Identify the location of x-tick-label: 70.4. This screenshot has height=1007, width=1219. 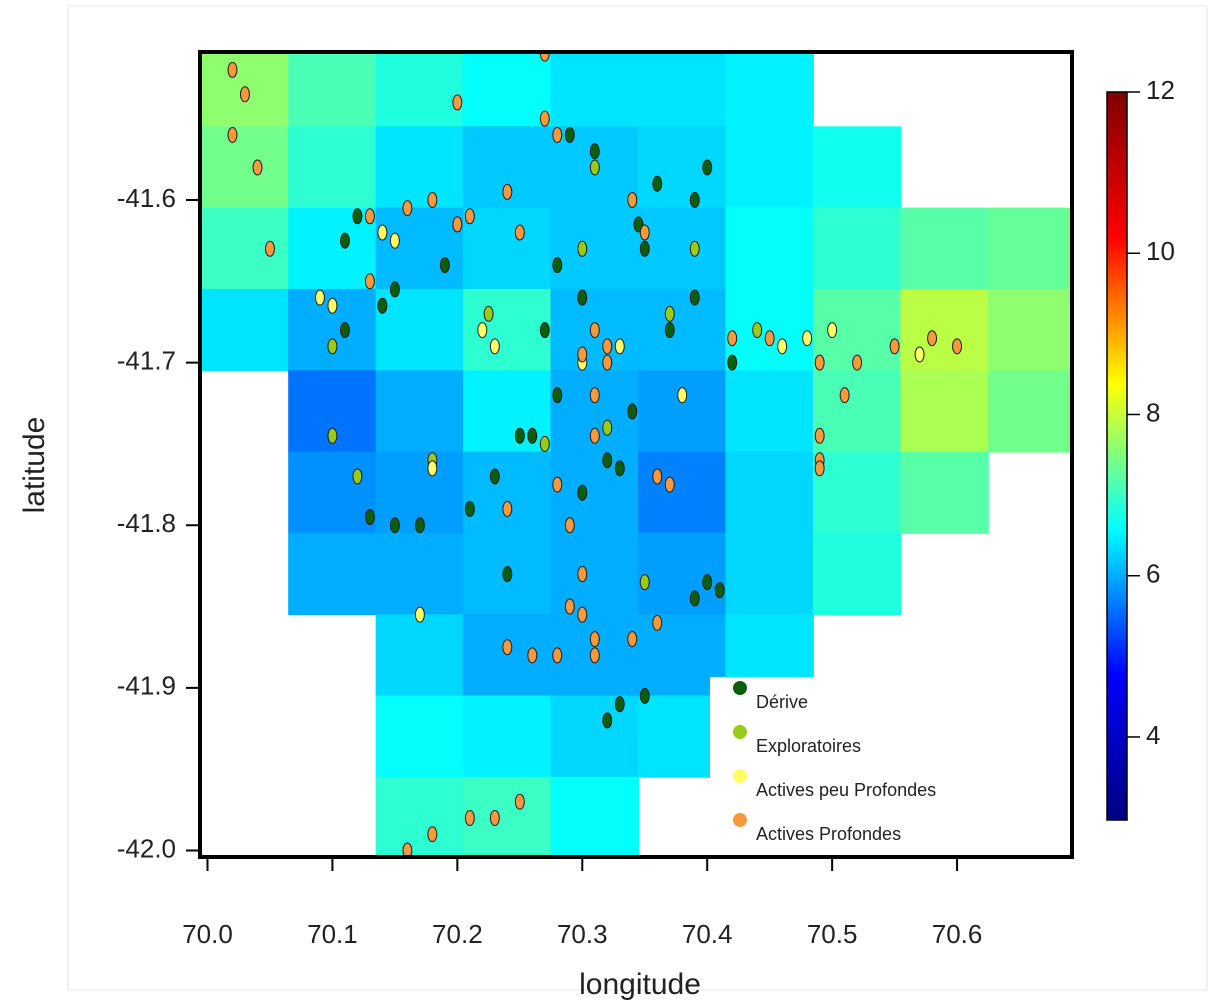
(707, 934).